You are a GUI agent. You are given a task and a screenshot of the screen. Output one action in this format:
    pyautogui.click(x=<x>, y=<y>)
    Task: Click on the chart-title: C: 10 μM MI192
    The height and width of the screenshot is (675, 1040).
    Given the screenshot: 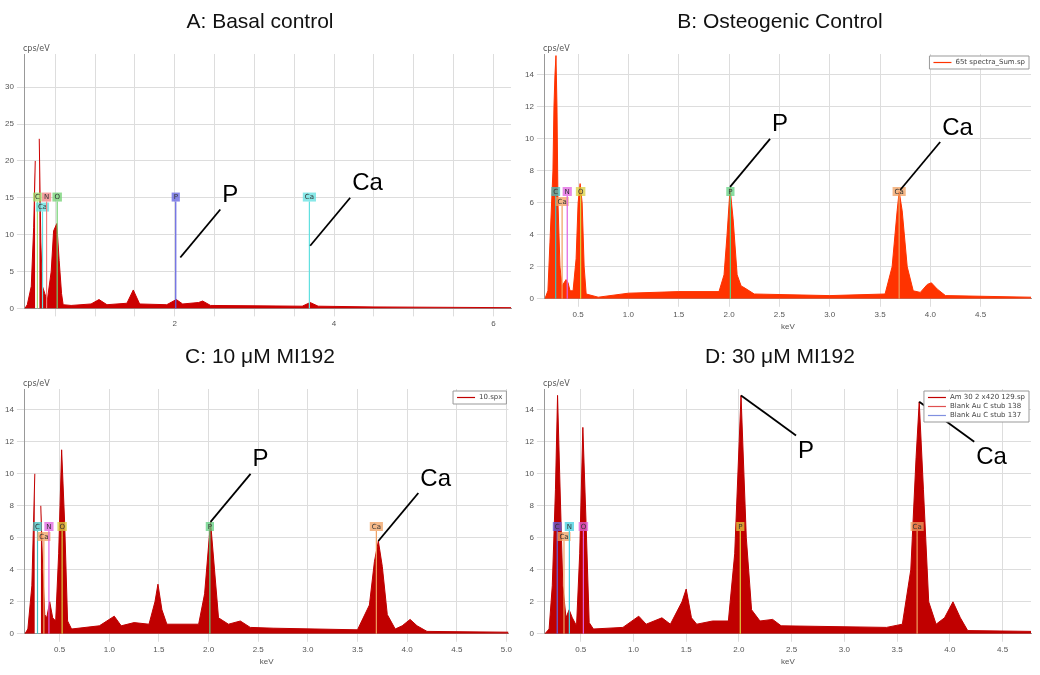 What is the action you would take?
    pyautogui.click(x=260, y=356)
    